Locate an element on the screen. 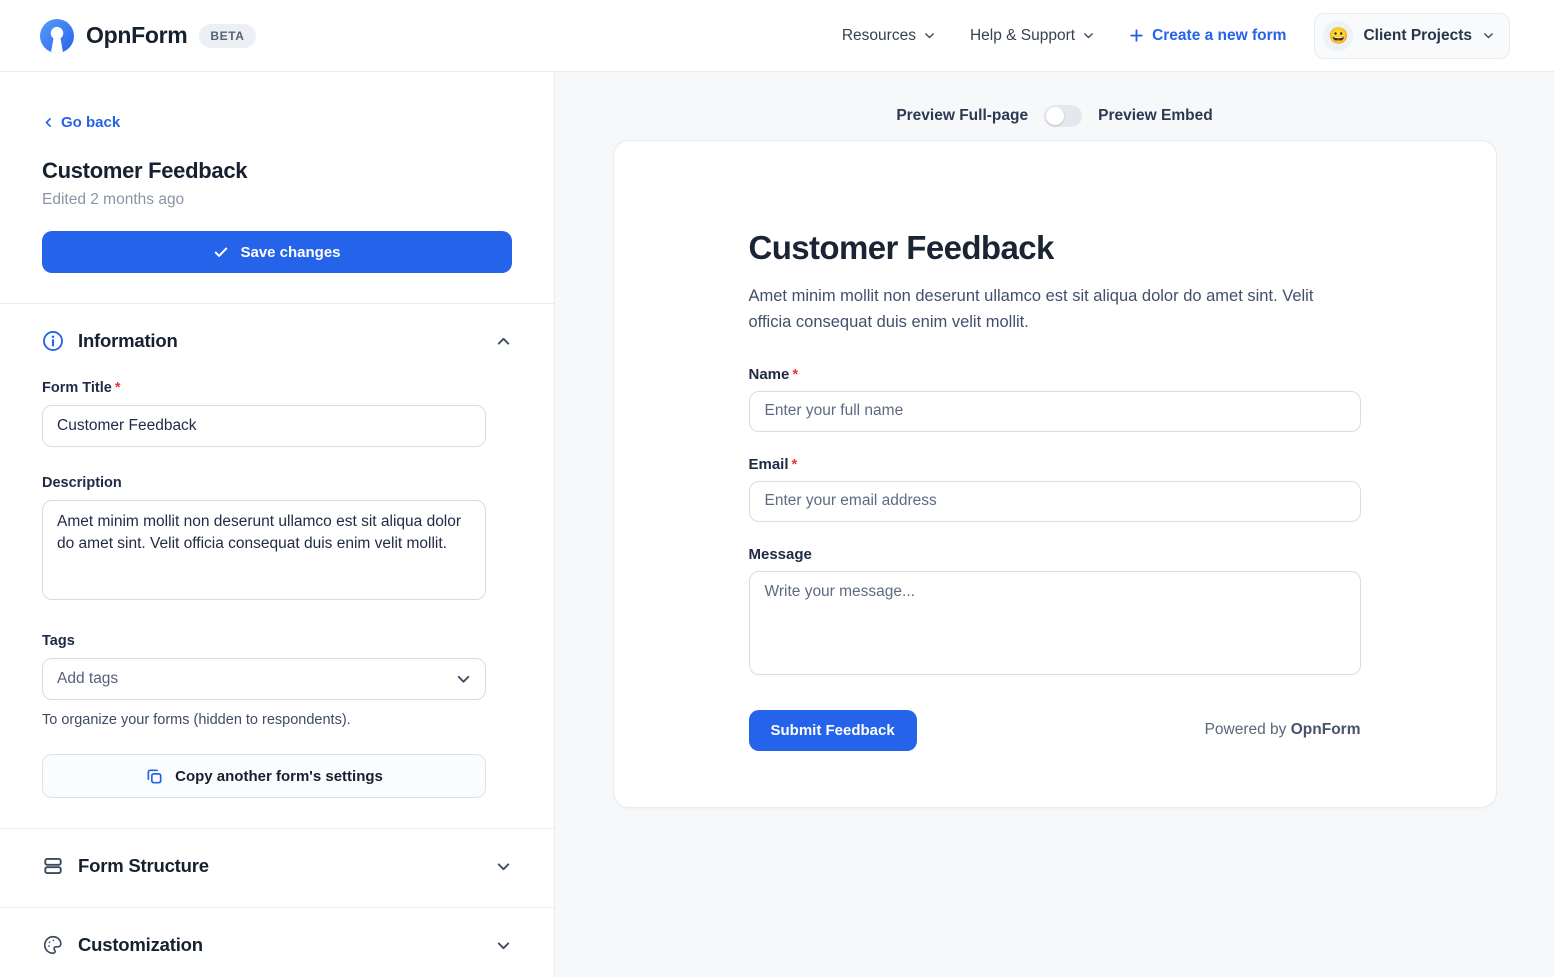  chevron-up-icon is located at coordinates (503, 341).